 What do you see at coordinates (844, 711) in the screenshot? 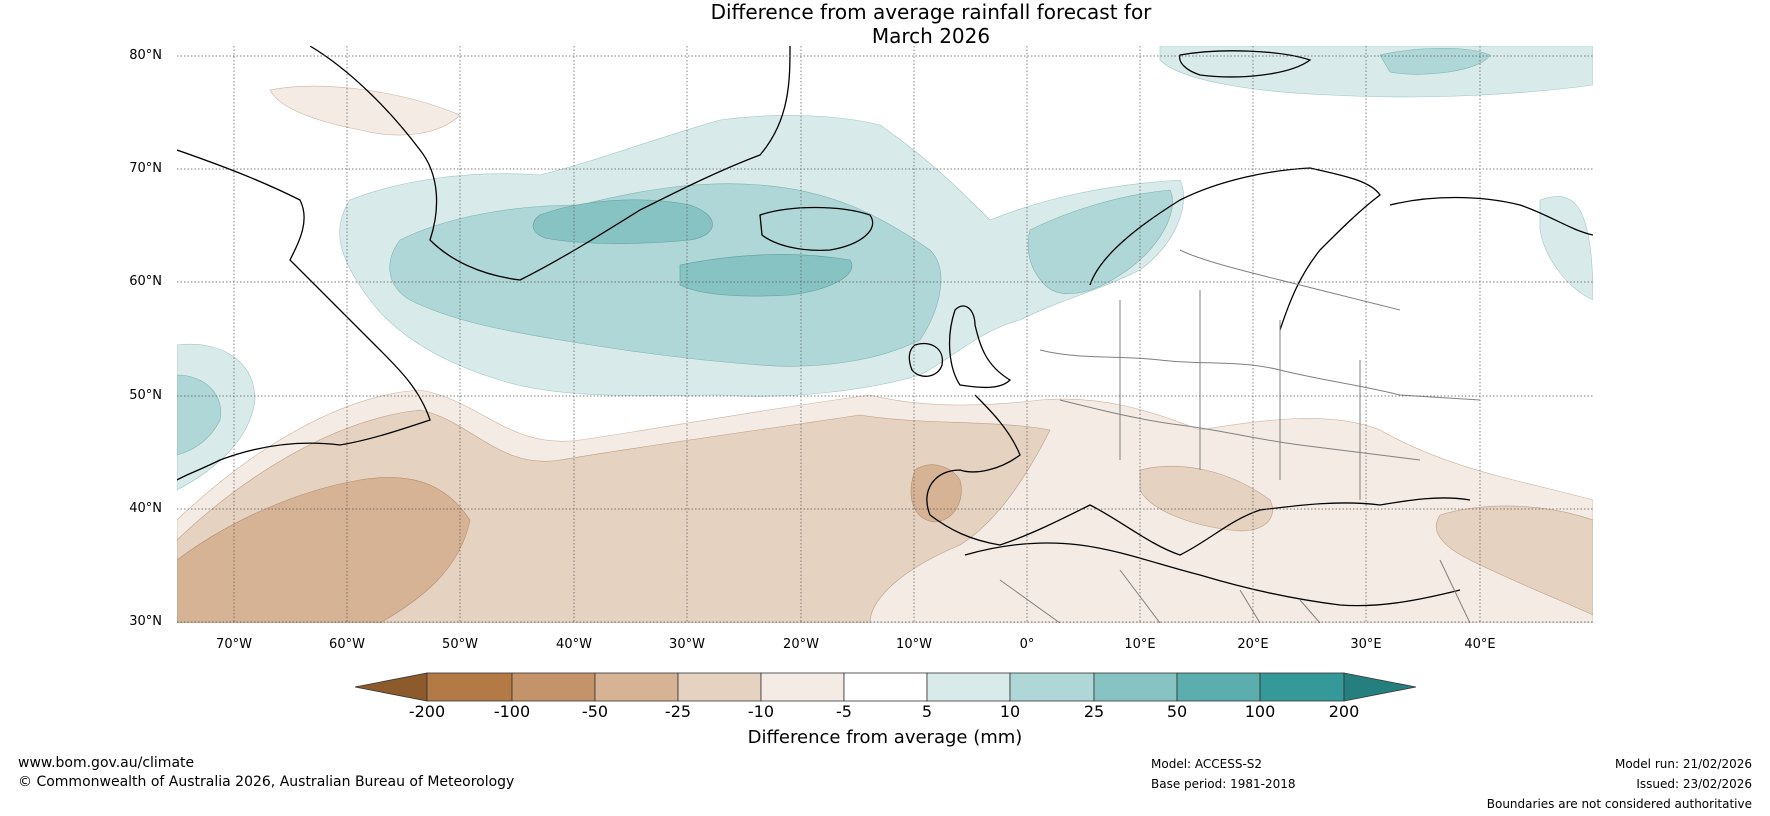
I see `colorbar-tick-label: -5` at bounding box center [844, 711].